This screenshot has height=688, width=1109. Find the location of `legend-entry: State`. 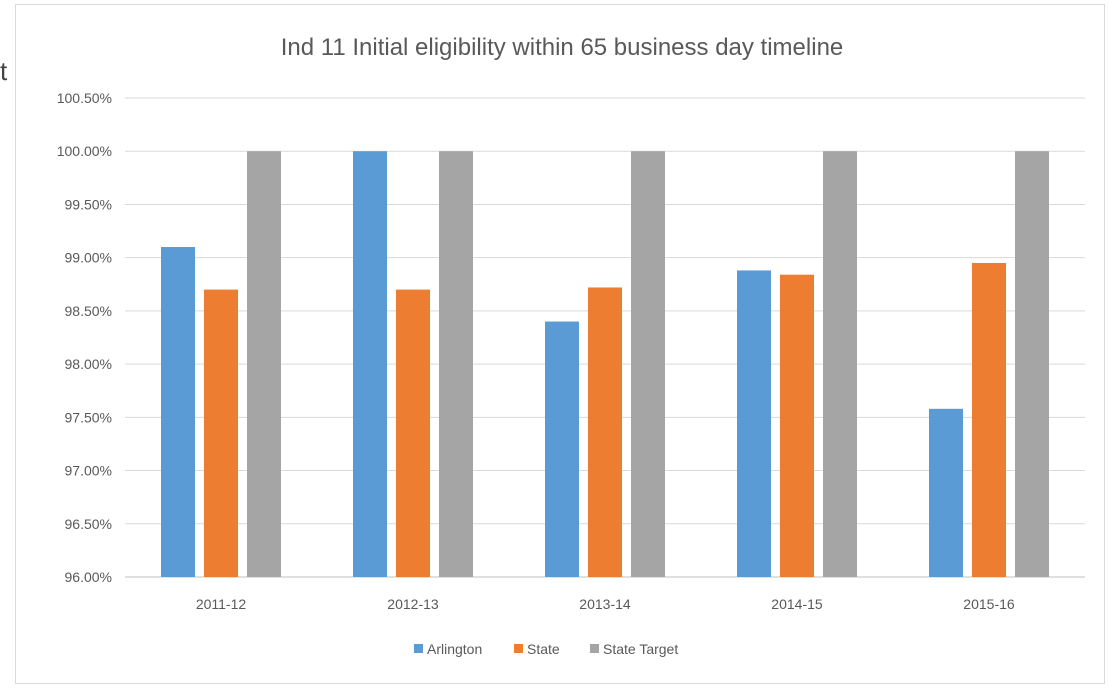

legend-entry: State is located at coordinates (543, 649).